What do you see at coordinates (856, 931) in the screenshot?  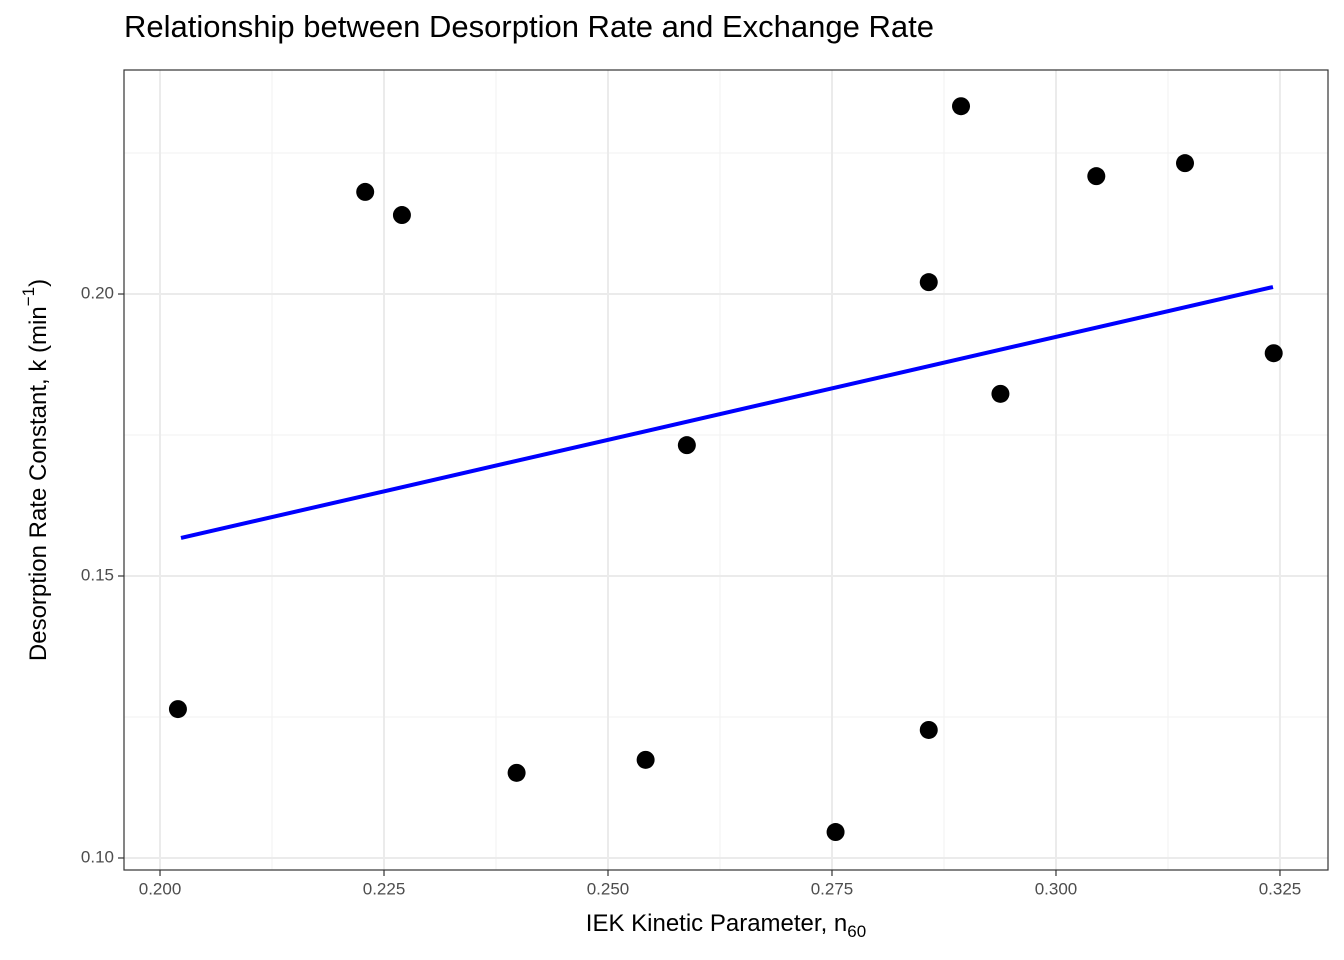 I see `x-axis-title-sub: 60` at bounding box center [856, 931].